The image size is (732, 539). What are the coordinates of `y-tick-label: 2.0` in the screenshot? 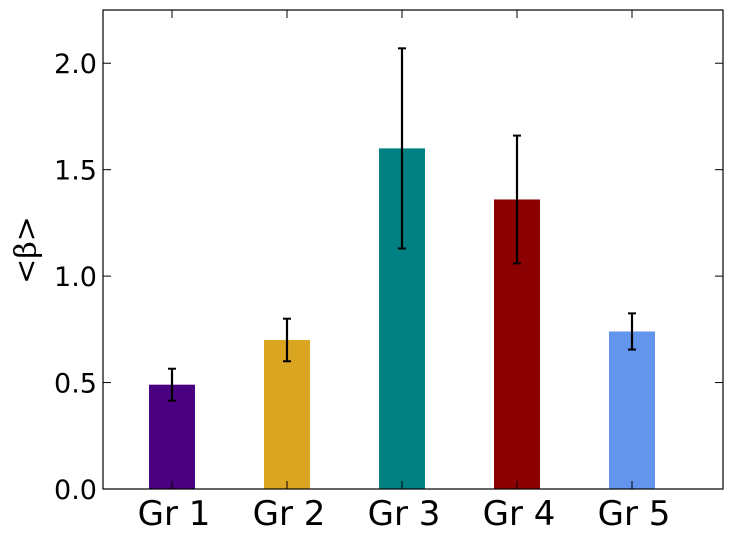 It's located at (75, 64).